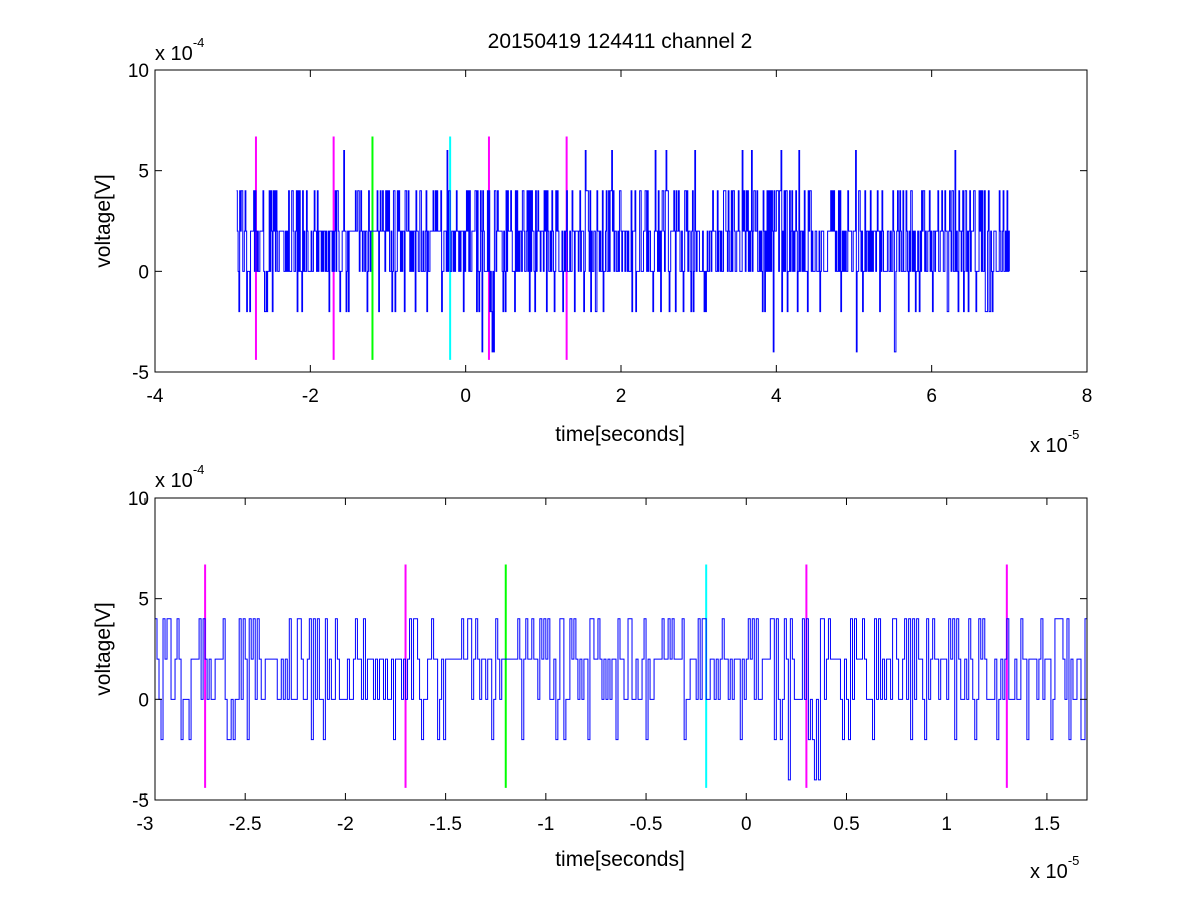 The image size is (1200, 901). Describe the element at coordinates (621, 396) in the screenshot. I see `top-xtick-label-3: 2` at that location.